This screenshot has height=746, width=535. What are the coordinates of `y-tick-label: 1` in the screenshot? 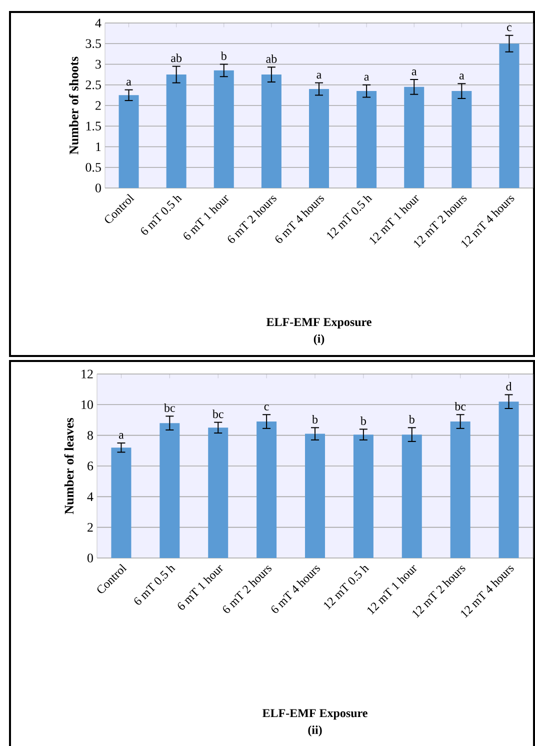 It's located at (98, 147).